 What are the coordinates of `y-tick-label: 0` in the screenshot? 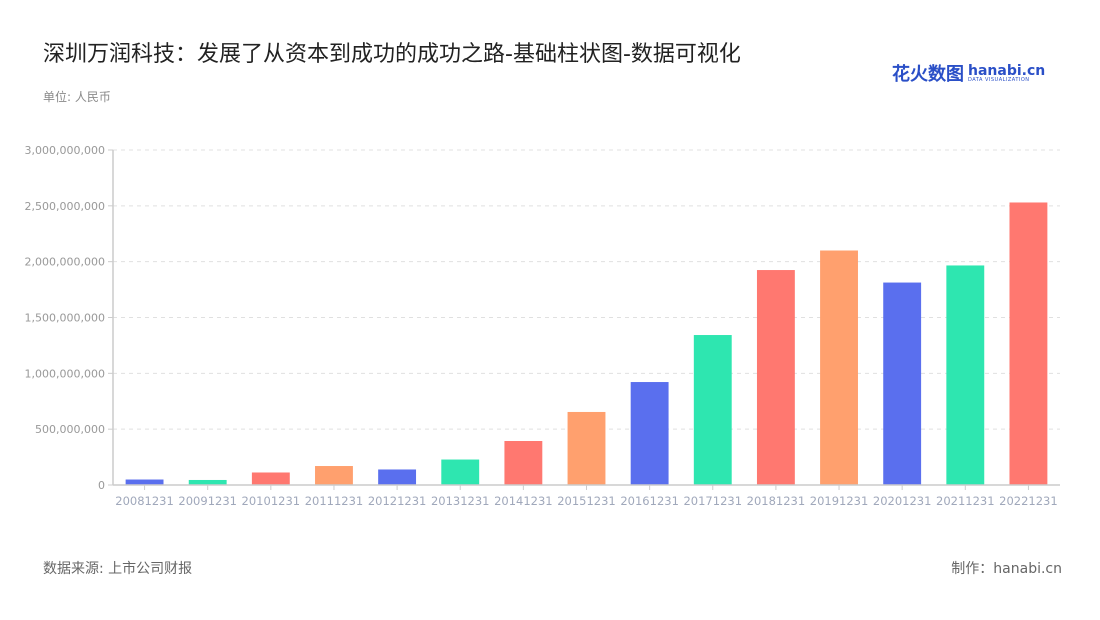 It's located at (101, 485).